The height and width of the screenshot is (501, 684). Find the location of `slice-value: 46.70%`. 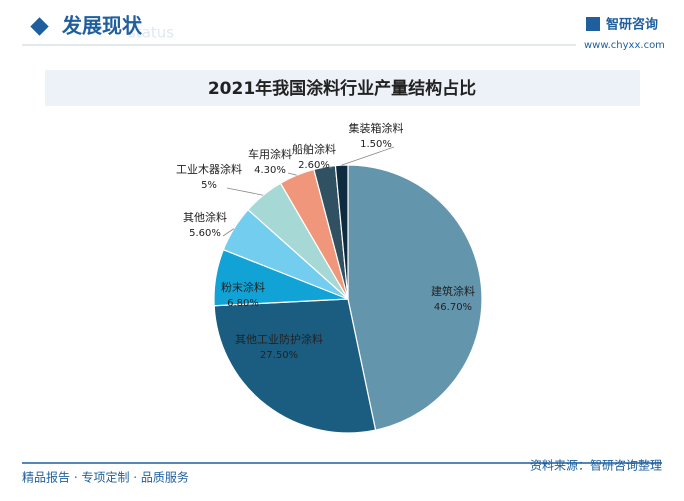

slice-value: 46.70% is located at coordinates (453, 307).